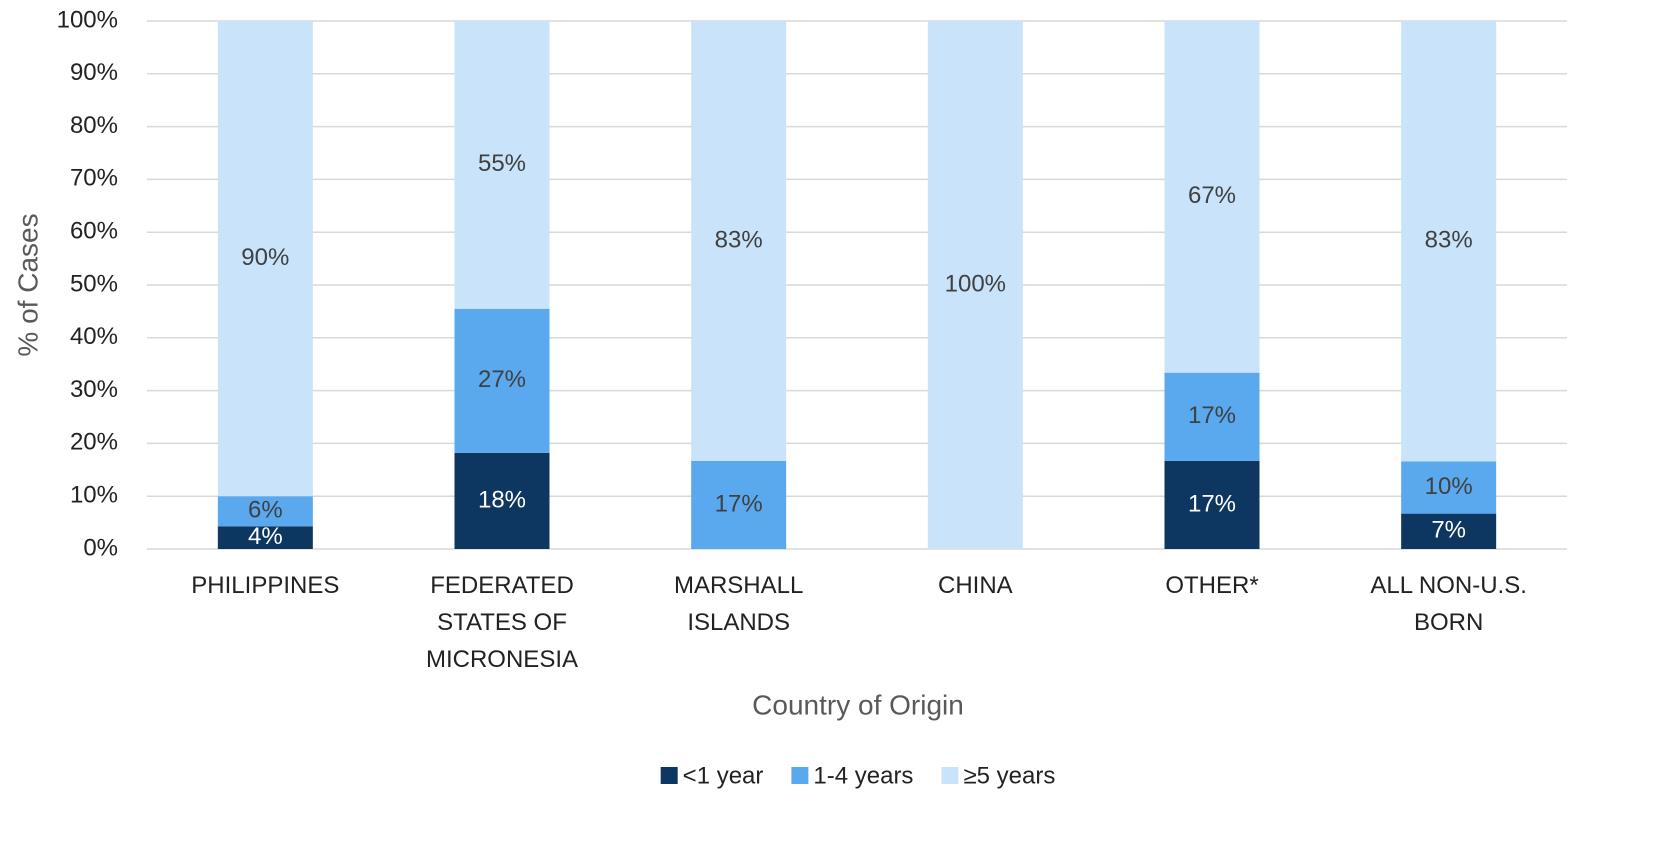 The height and width of the screenshot is (845, 1673). What do you see at coordinates (94, 389) in the screenshot?
I see `y-tick-label: 30%` at bounding box center [94, 389].